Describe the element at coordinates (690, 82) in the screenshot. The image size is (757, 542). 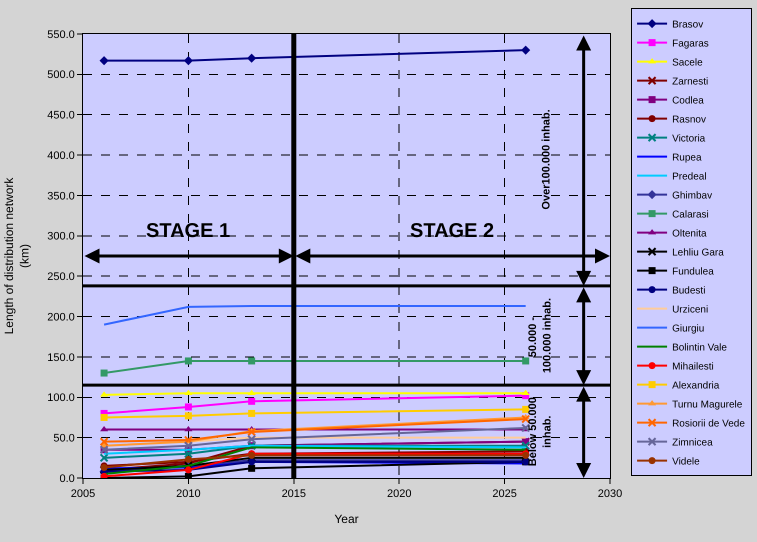
I see `legend-label: Zarnesti` at that location.